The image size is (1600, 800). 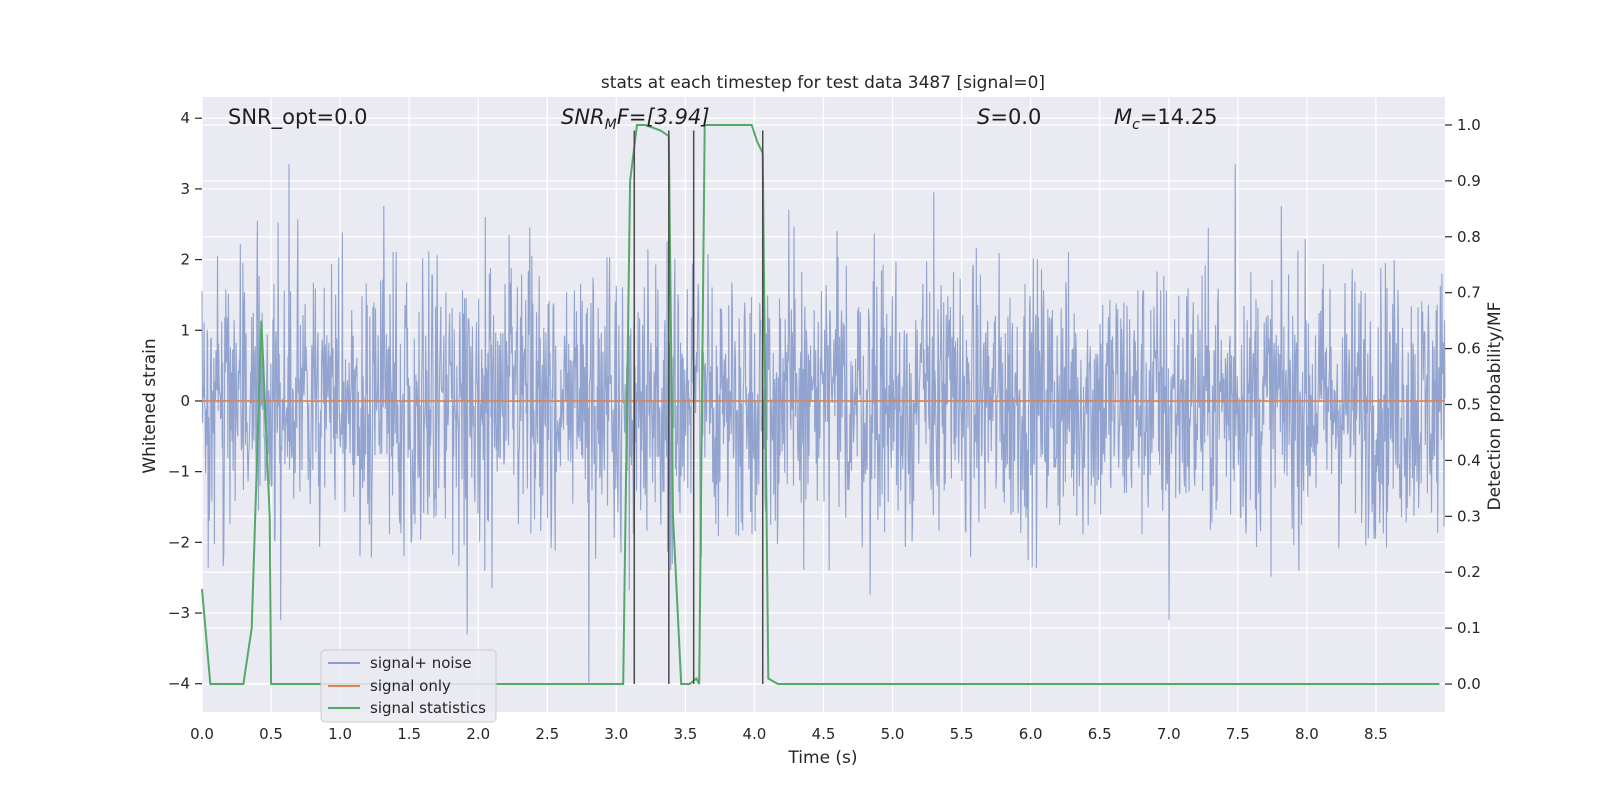 What do you see at coordinates (1376, 734) in the screenshot?
I see `x-tick-label-17: 8.5` at bounding box center [1376, 734].